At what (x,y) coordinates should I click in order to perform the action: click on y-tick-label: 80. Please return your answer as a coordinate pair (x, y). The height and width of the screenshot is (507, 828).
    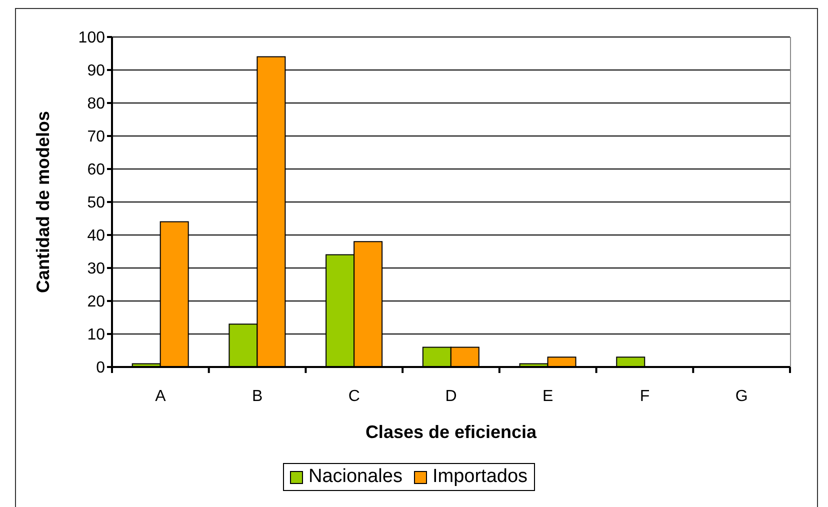
    Looking at the image, I should click on (96, 104).